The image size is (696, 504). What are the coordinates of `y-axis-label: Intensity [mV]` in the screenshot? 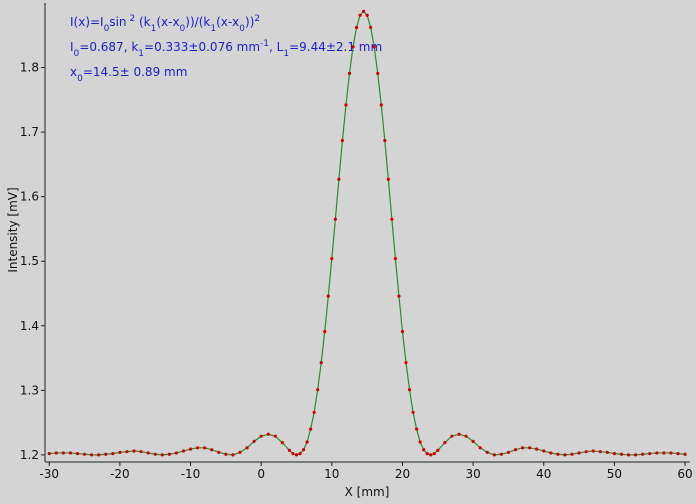 It's located at (13, 229).